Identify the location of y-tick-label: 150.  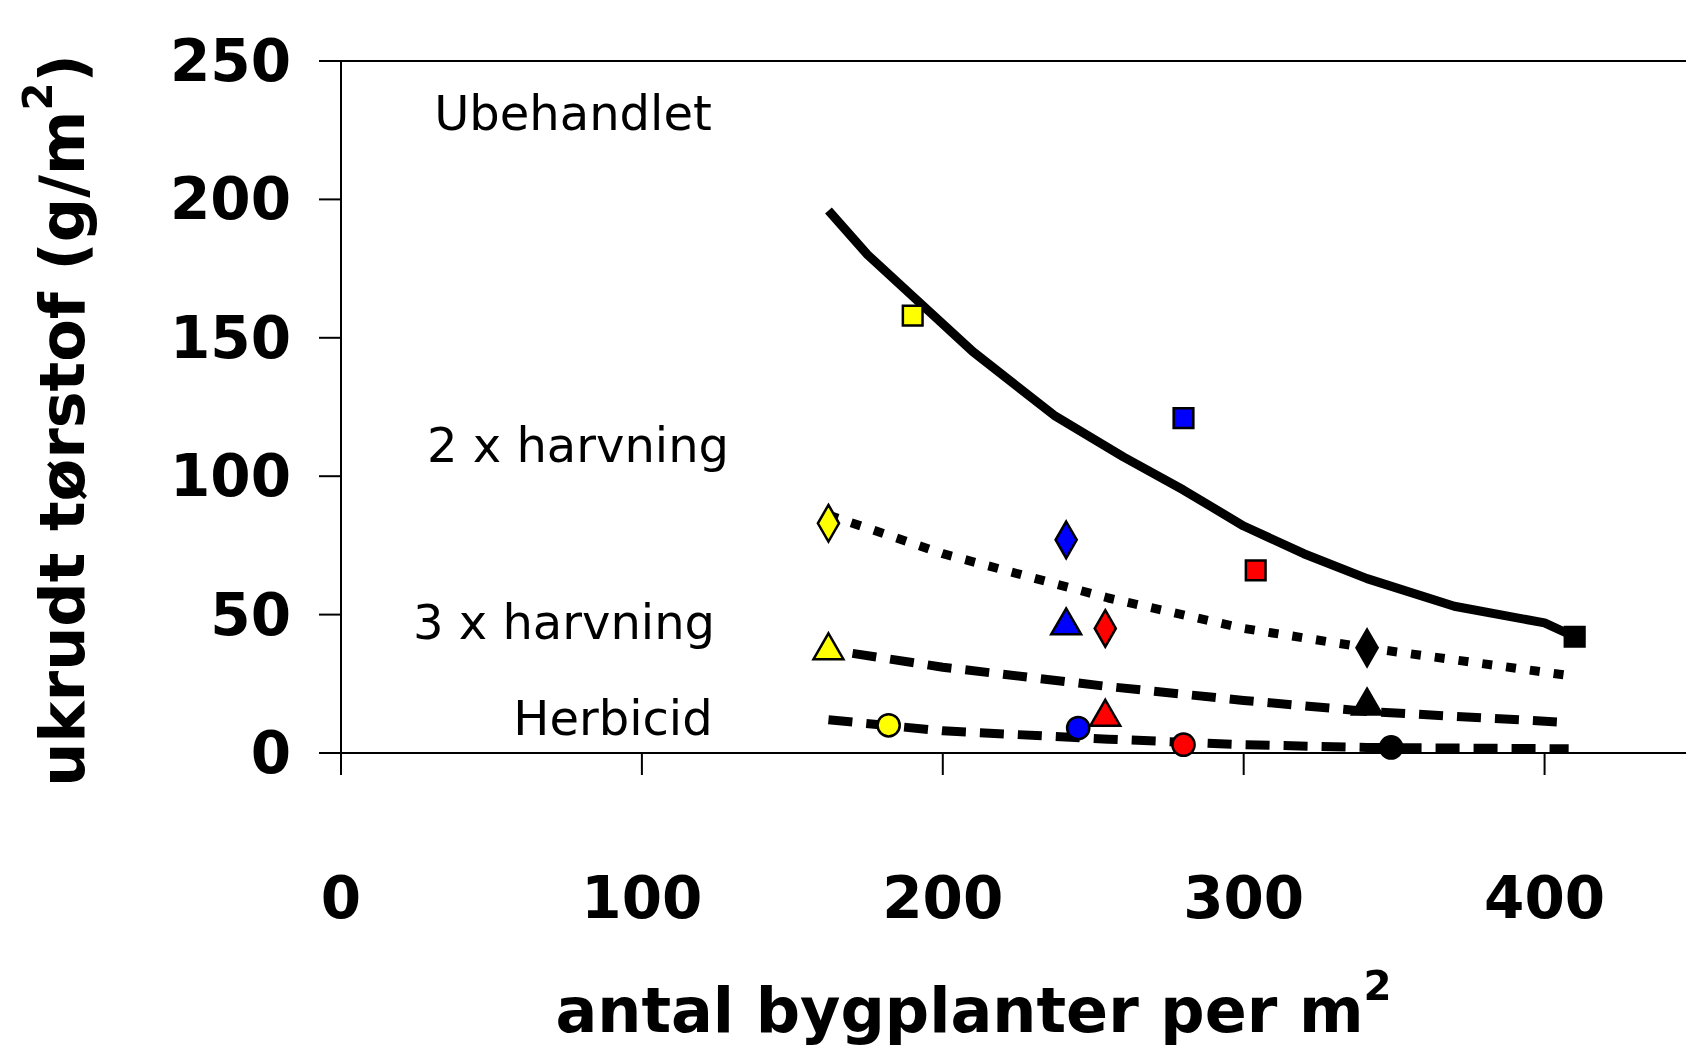
(230, 337).